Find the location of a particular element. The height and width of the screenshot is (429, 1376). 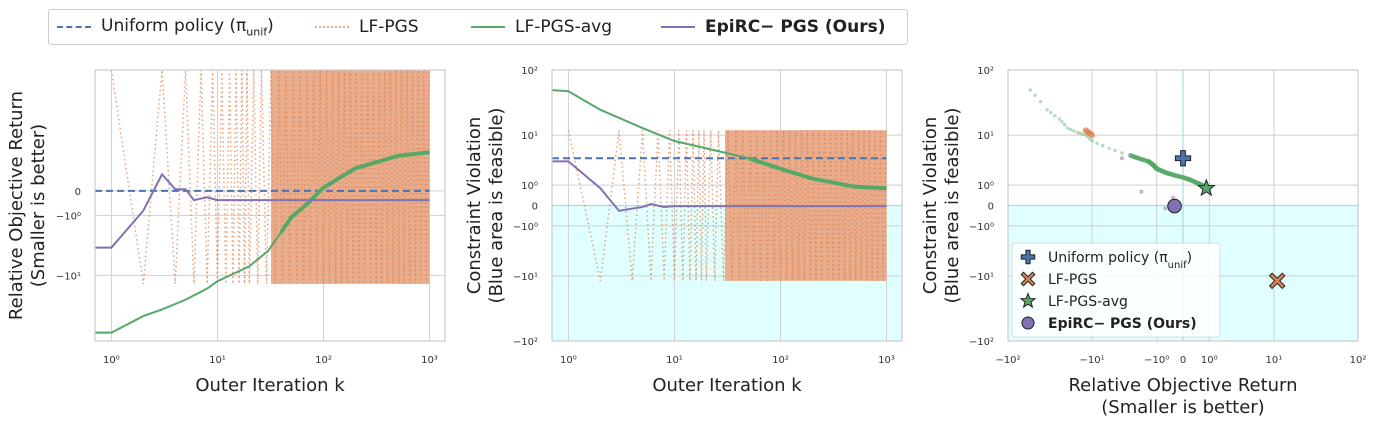

p1-lfpgs-avg-thick is located at coordinates (354, 192).